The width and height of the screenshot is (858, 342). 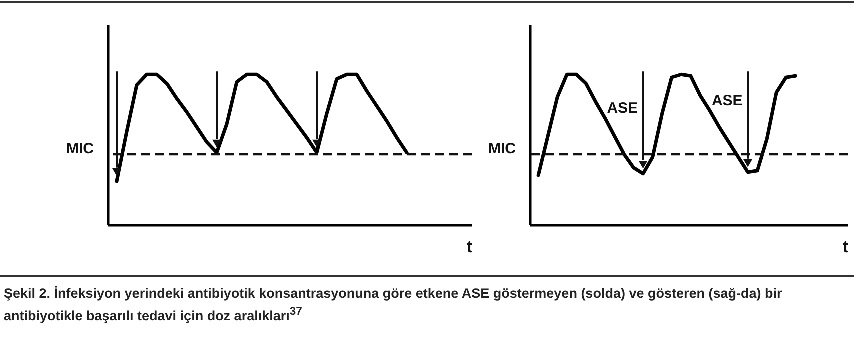 I want to click on text: Şekil 2. İnfeksiyon yerindeki antibiyotik konsantrasyonuna göre etkene ASE göstermeyen (solda) ve gösteren (sağ-da) bir antibiyotikle başarılı tedavi için doz aralıkları$^{37}$, so click(x=393, y=305).